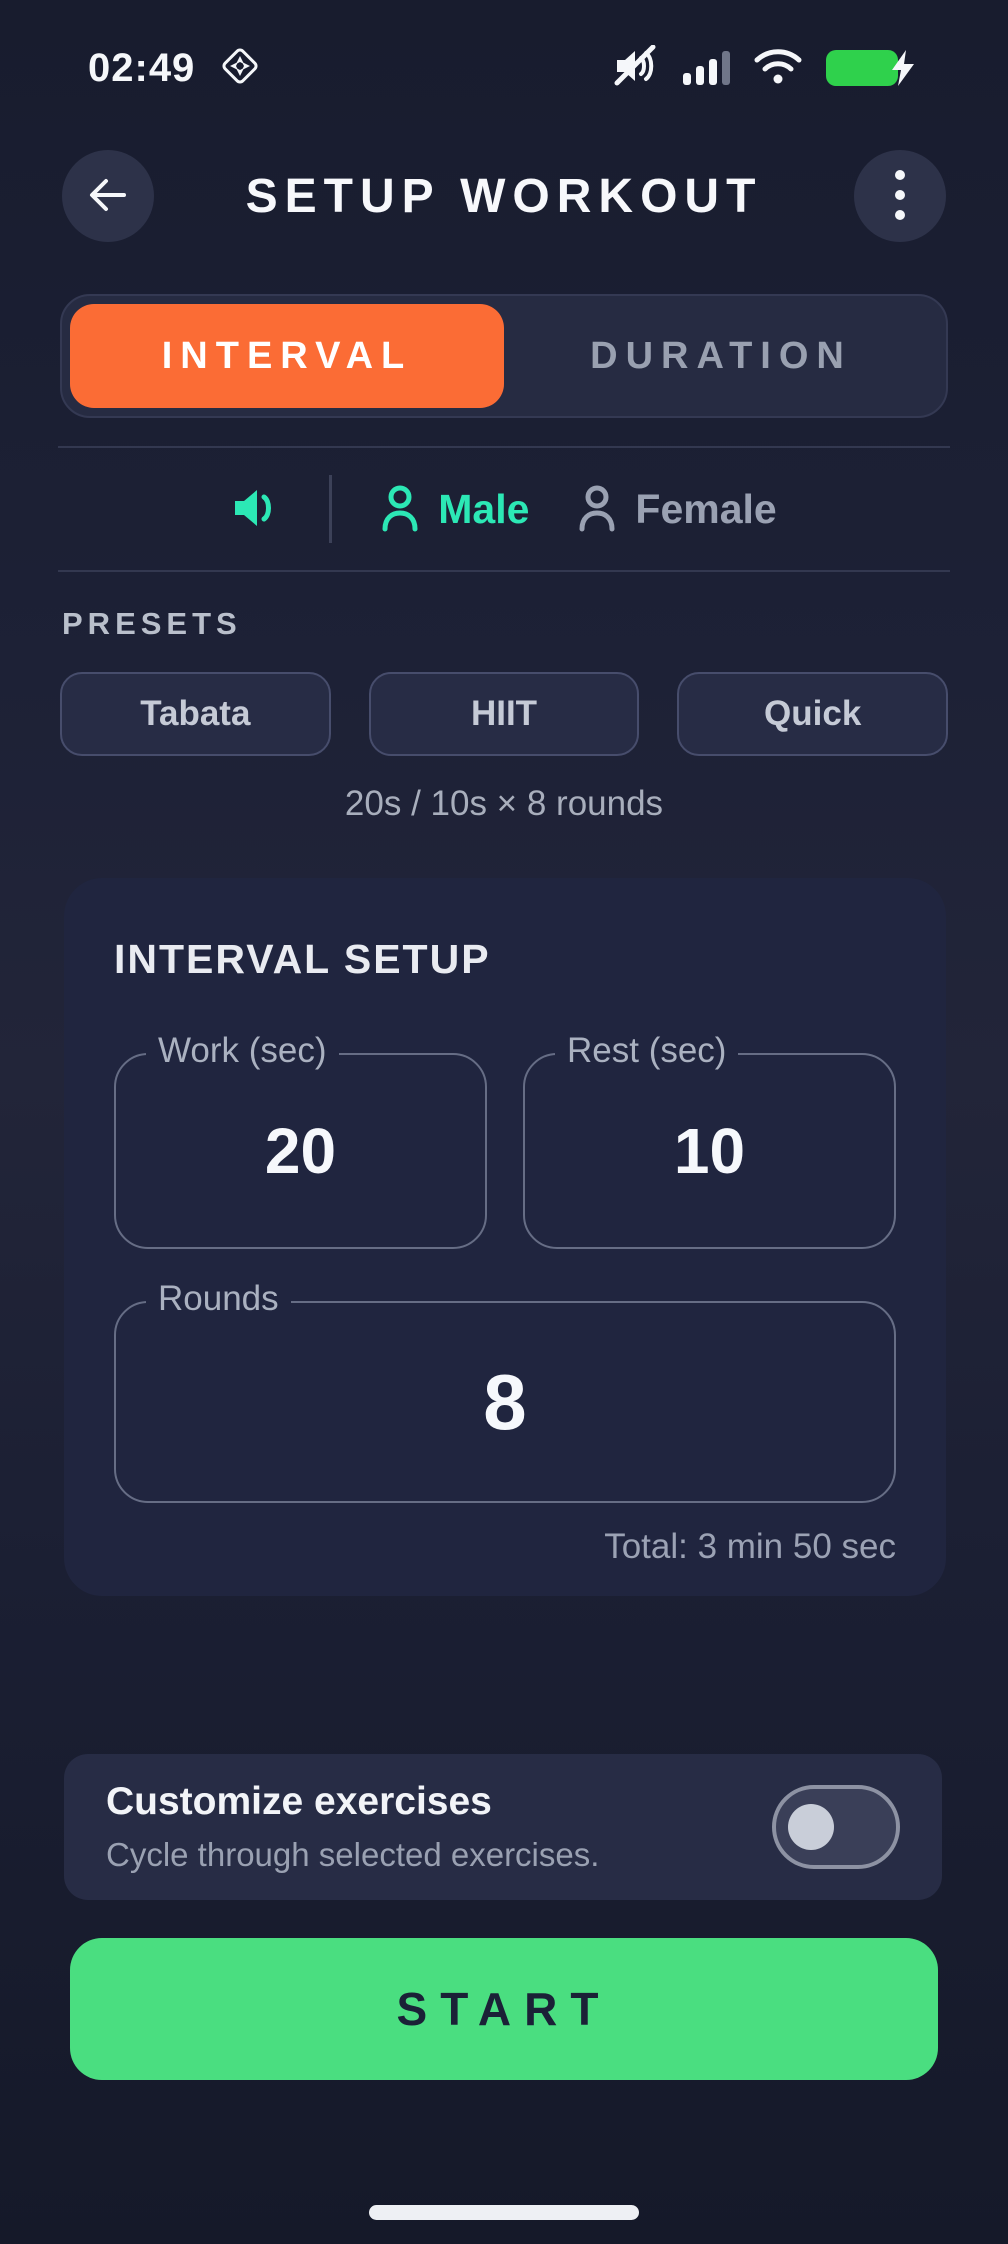 This screenshot has width=1008, height=2244. What do you see at coordinates (504, 2009) in the screenshot?
I see `start-button: START` at bounding box center [504, 2009].